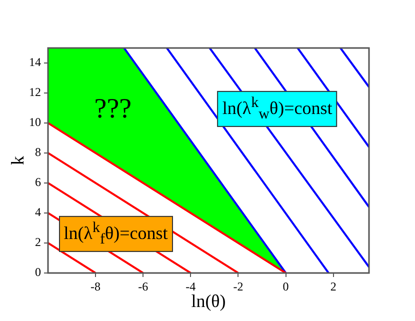 This screenshot has height=321, width=415. I want to click on x-tick-label: 0, so click(285, 286).